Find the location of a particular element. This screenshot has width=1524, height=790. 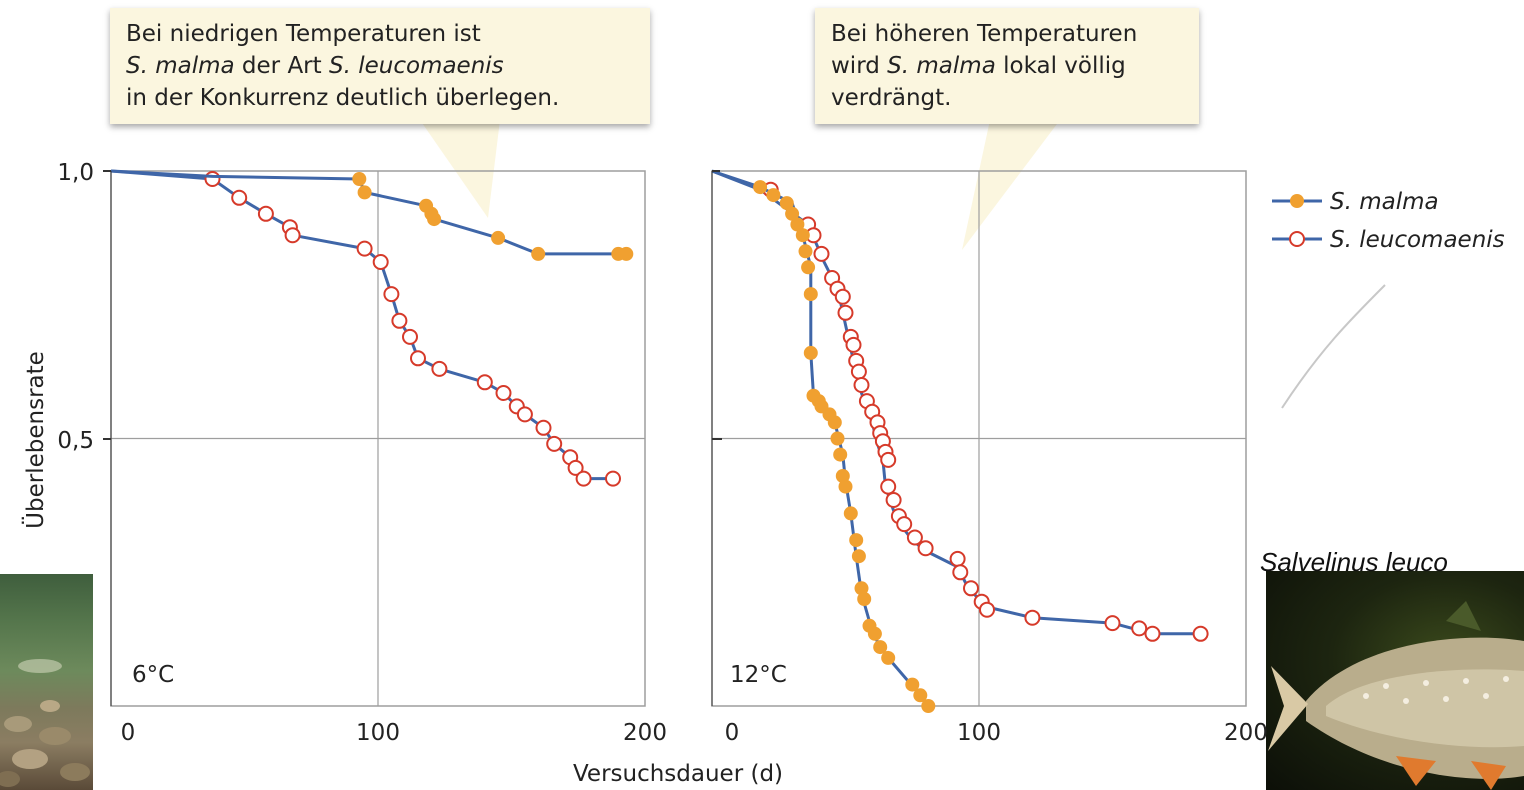

y-axis-title: Überlebensrate is located at coordinates (35, 440).